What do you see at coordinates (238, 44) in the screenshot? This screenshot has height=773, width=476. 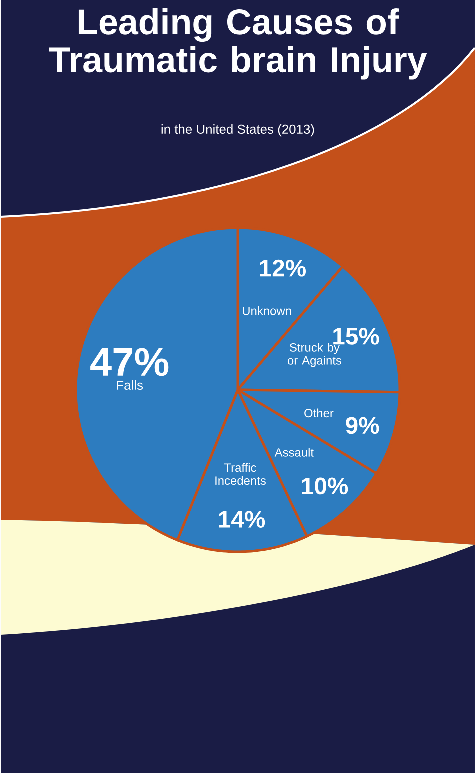 I see `chart-title: Leading Causes of Traumatic brain Injury` at bounding box center [238, 44].